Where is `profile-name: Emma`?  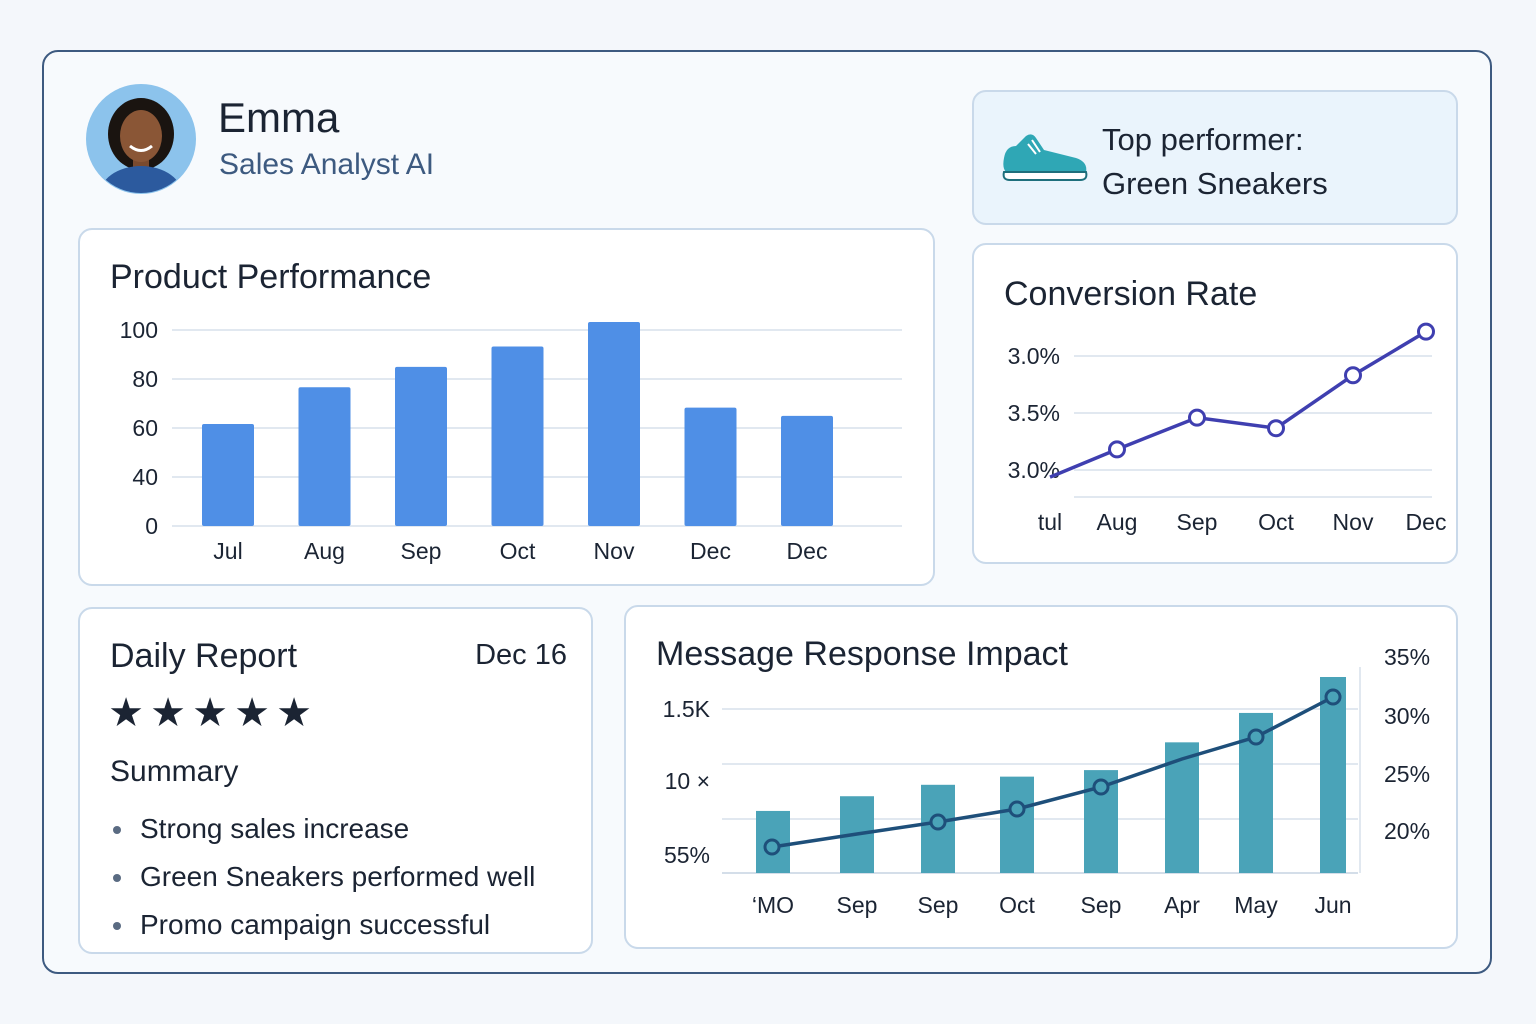 profile-name: Emma is located at coordinates (279, 117).